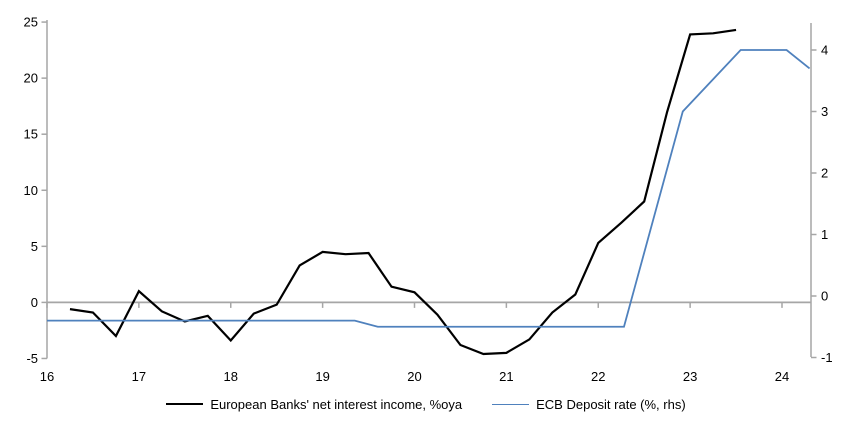  What do you see at coordinates (824, 111) in the screenshot?
I see `right-axis-tick-label: 3` at bounding box center [824, 111].